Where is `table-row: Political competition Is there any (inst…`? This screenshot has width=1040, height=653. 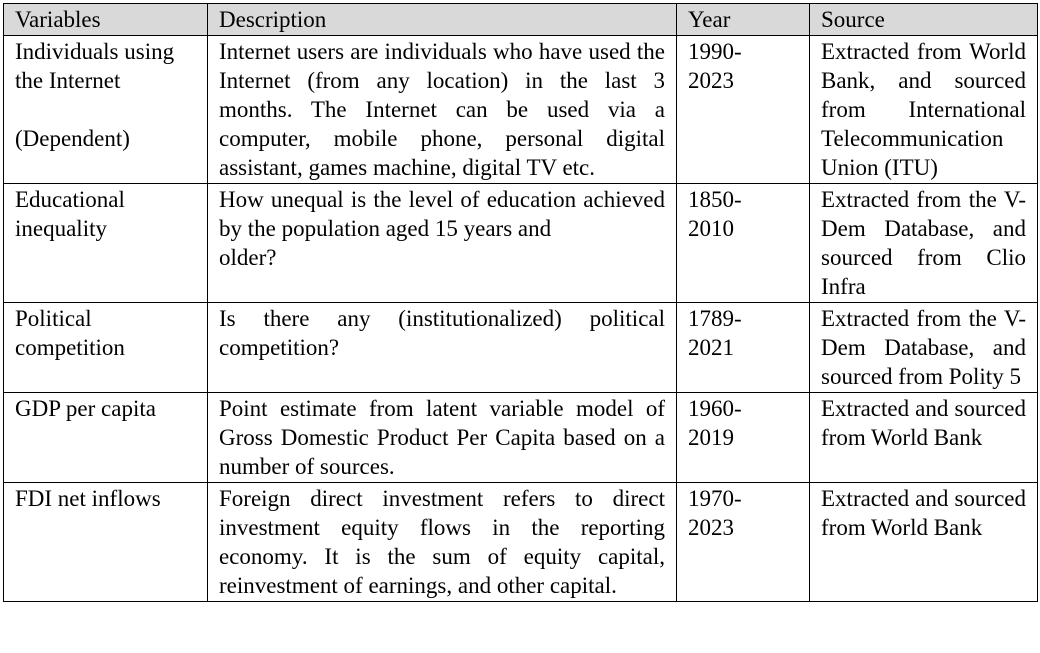 table-row: Political competition Is there any (inst… is located at coordinates (520, 347).